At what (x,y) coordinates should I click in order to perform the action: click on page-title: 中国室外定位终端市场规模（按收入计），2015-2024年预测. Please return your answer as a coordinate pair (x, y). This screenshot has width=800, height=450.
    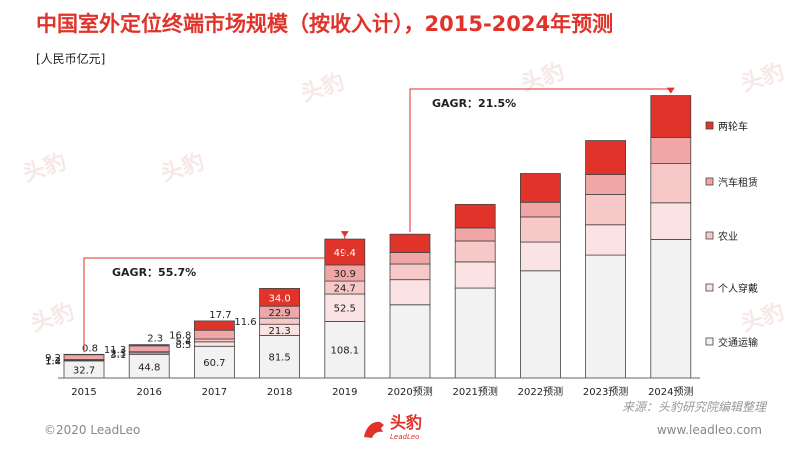
    Looking at the image, I should click on (325, 24).